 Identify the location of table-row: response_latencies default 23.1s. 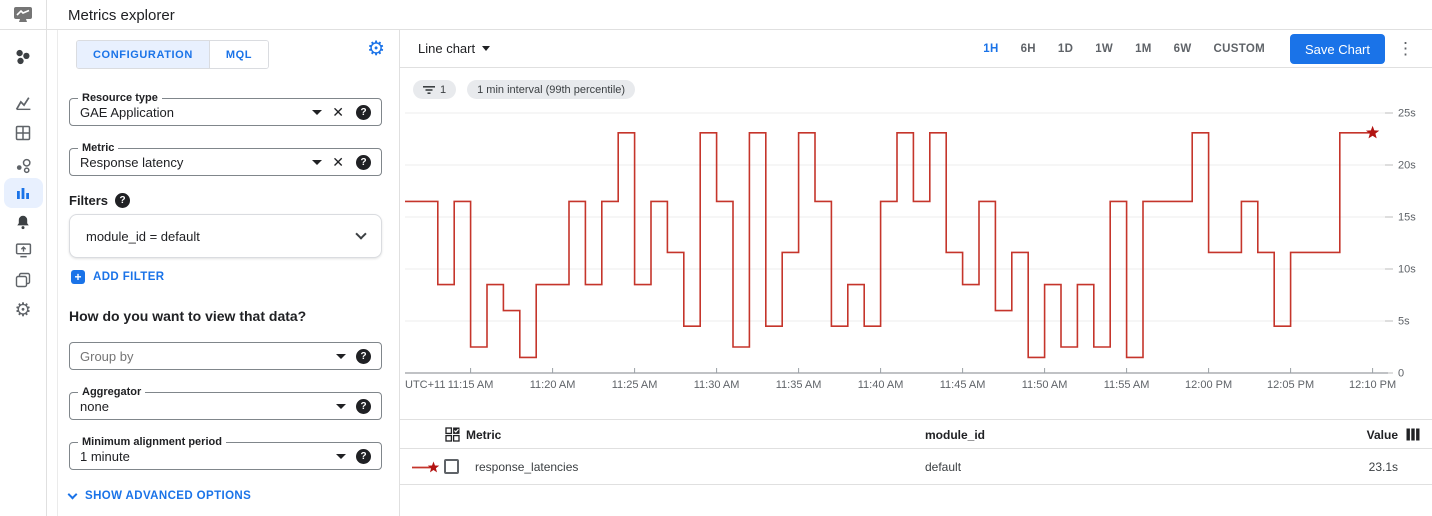
(916, 467).